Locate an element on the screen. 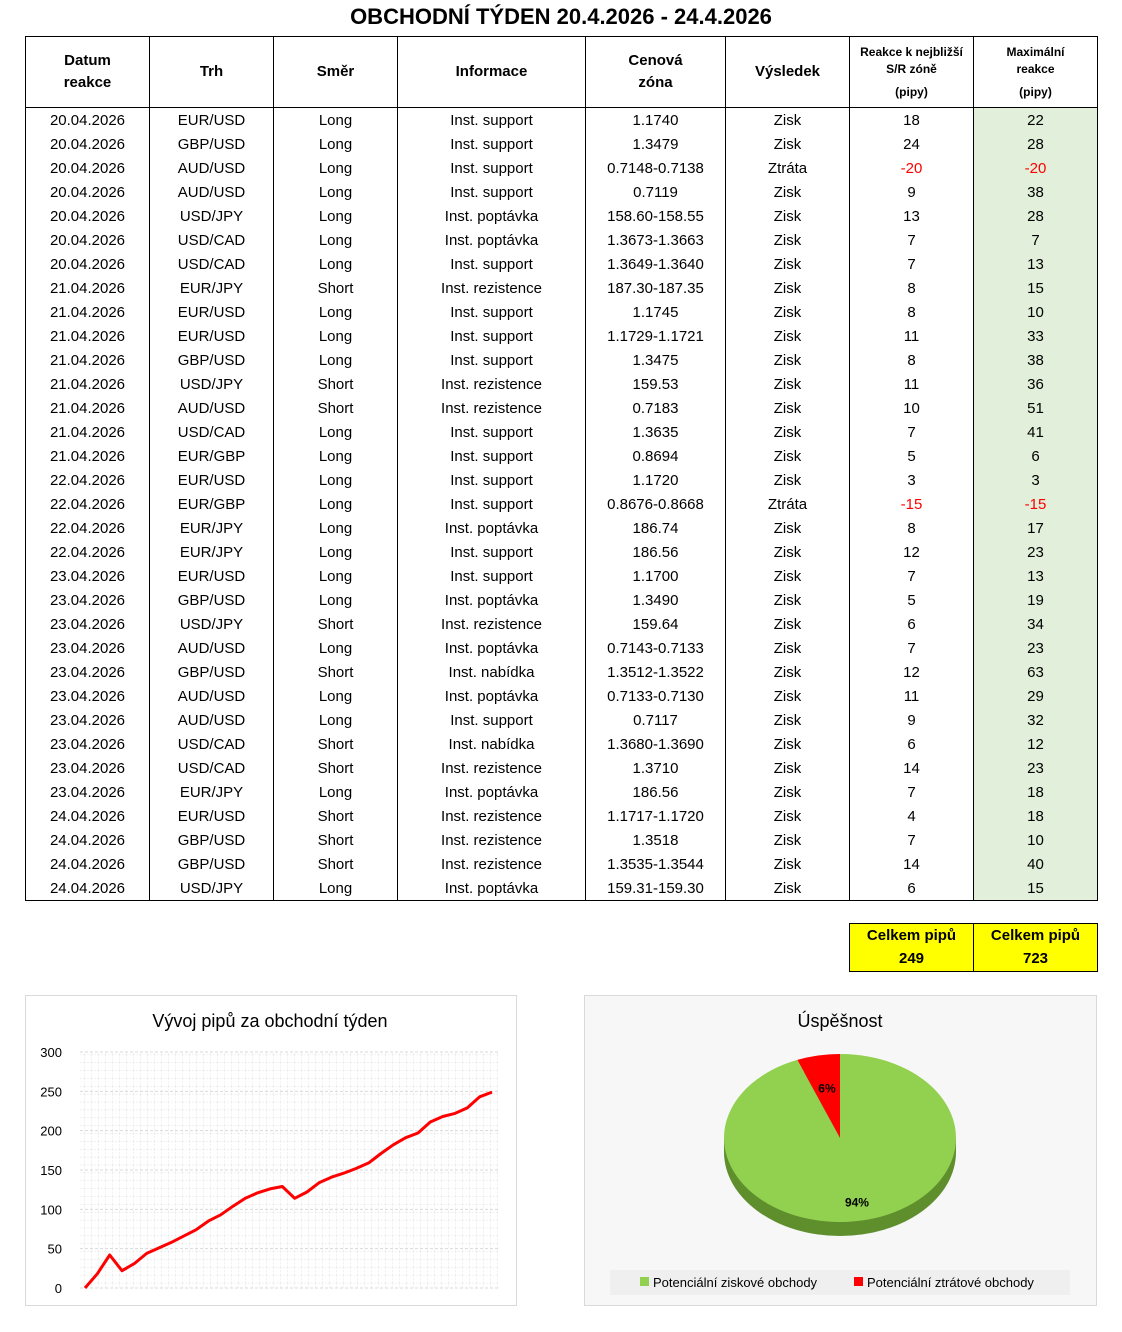  table-cell: Ztráta is located at coordinates (787, 168).